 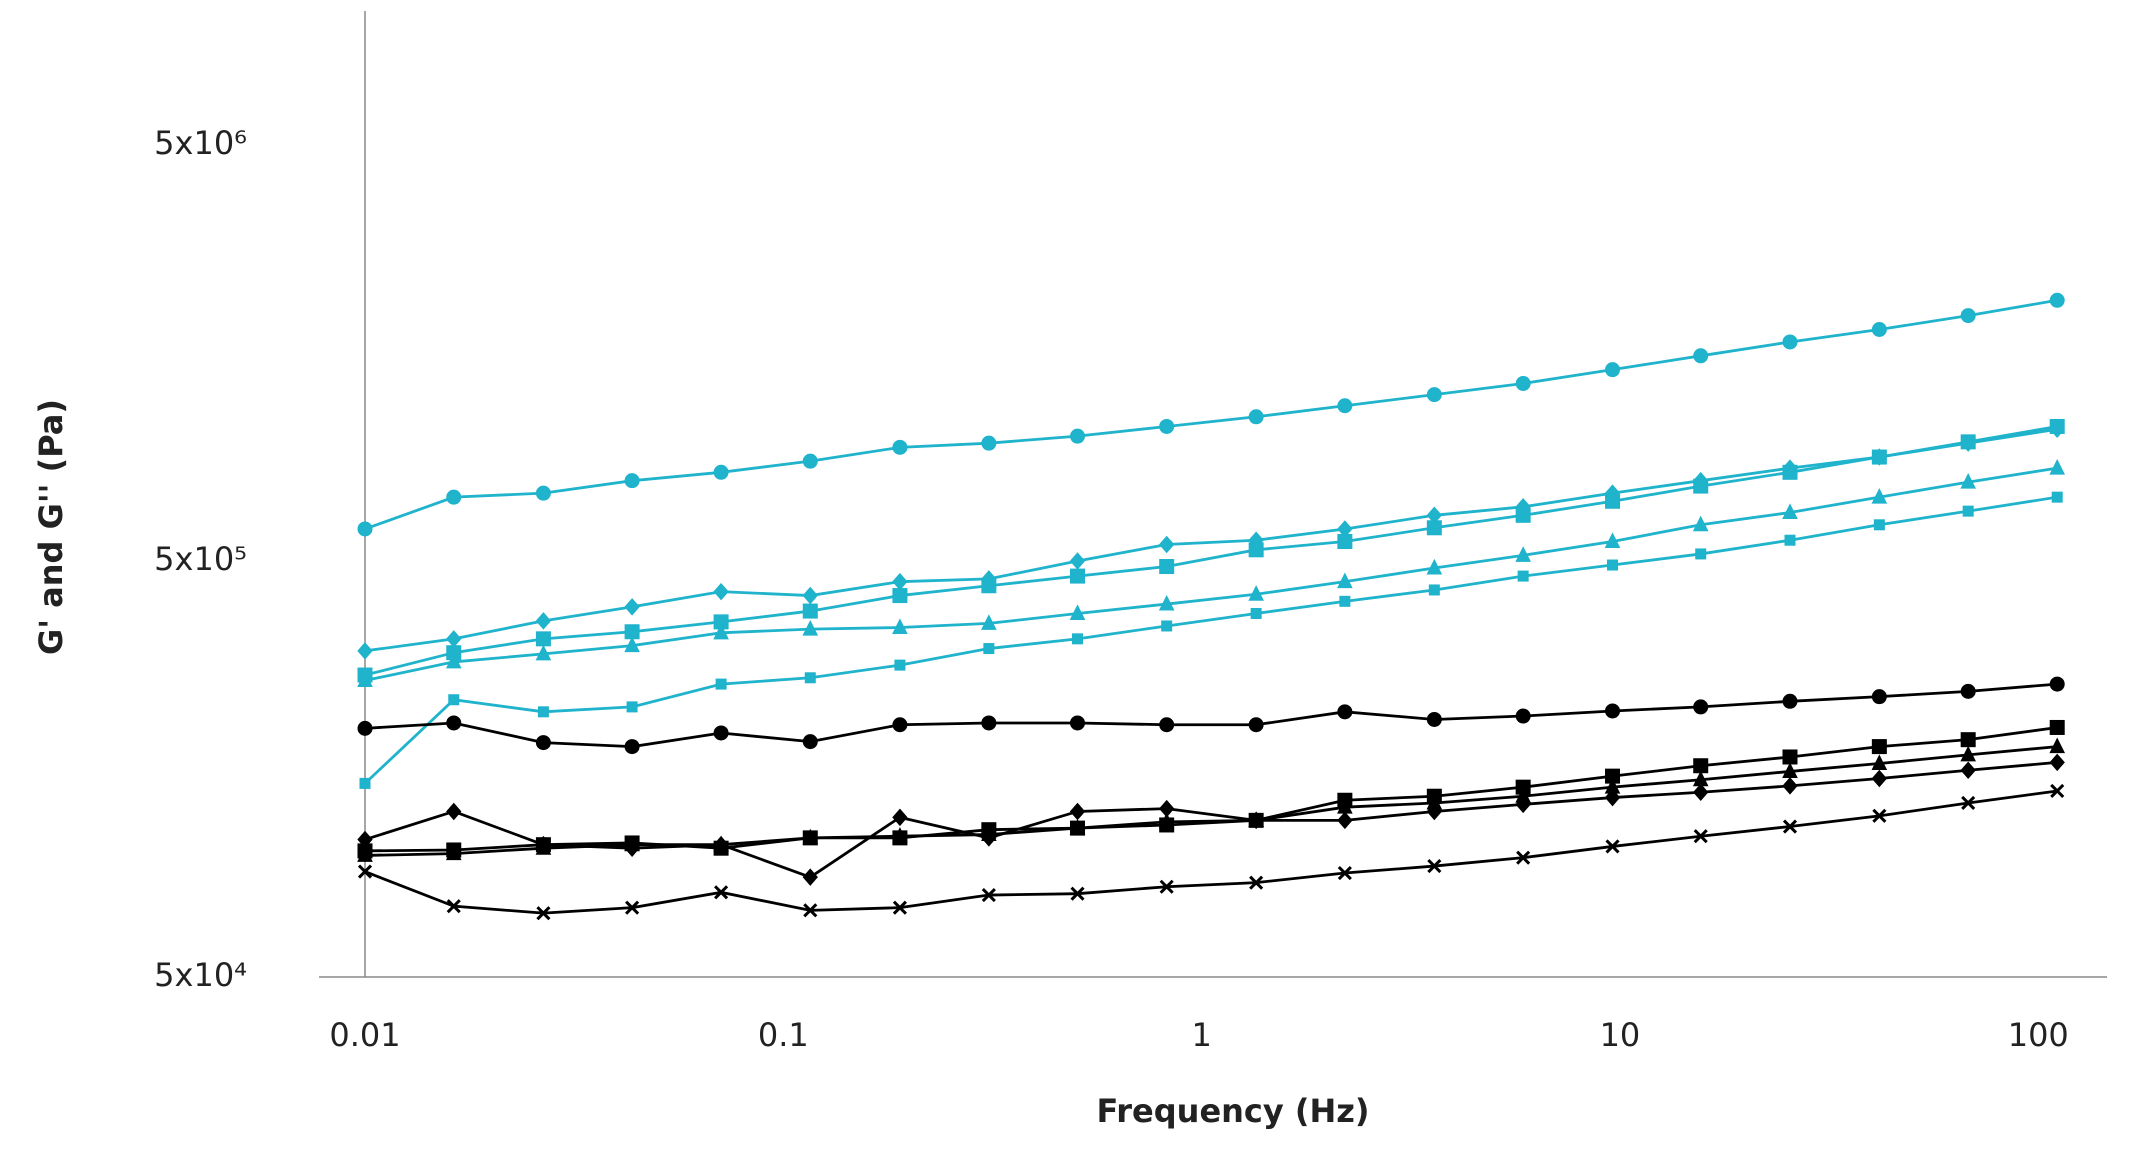 What do you see at coordinates (364, 1035) in the screenshot?
I see `x-tick-label: 0.01` at bounding box center [364, 1035].